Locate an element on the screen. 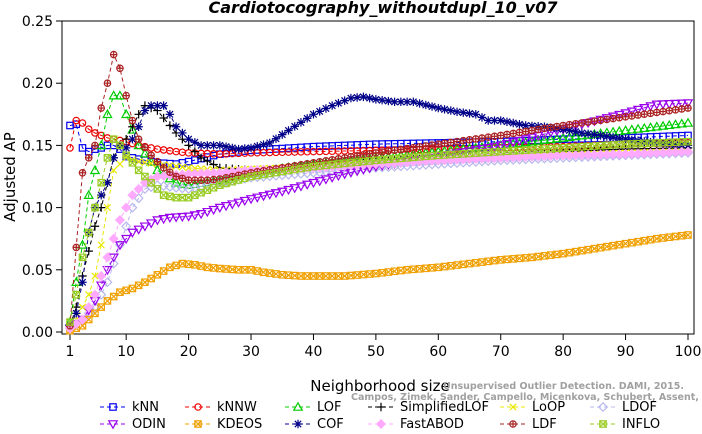 The image size is (702, 434). x-tick-label: 90 is located at coordinates (626, 352).